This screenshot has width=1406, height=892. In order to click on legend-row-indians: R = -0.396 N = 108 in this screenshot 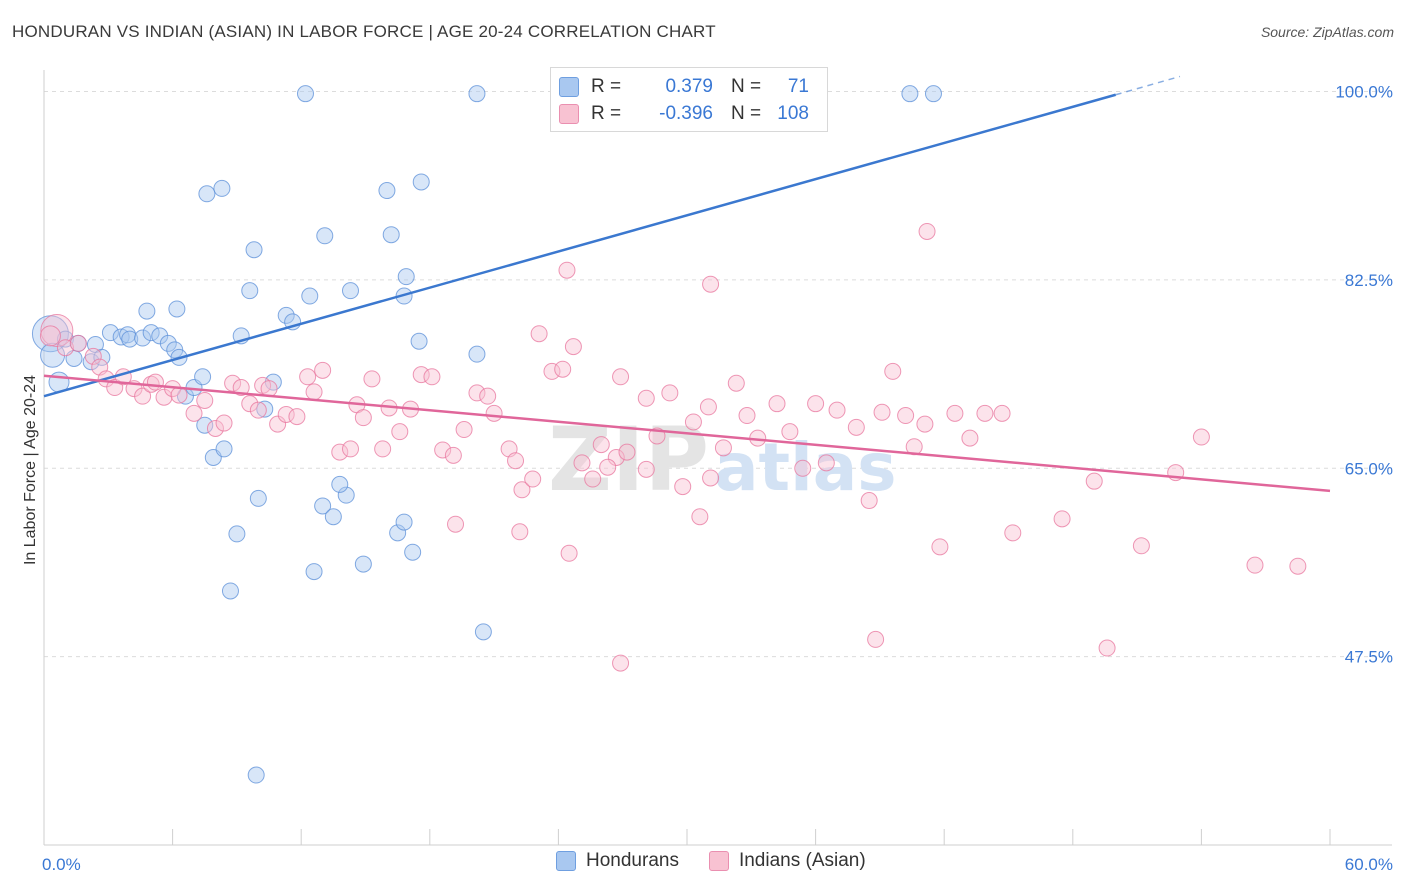, I will do `click(684, 114)`.